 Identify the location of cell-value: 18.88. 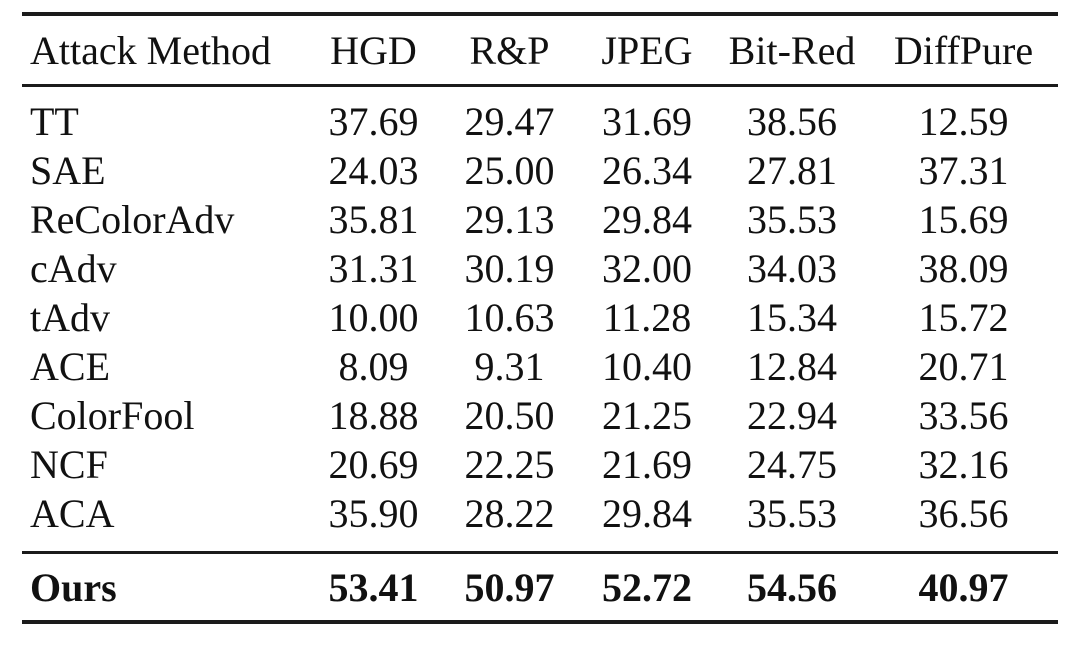
(373, 415).